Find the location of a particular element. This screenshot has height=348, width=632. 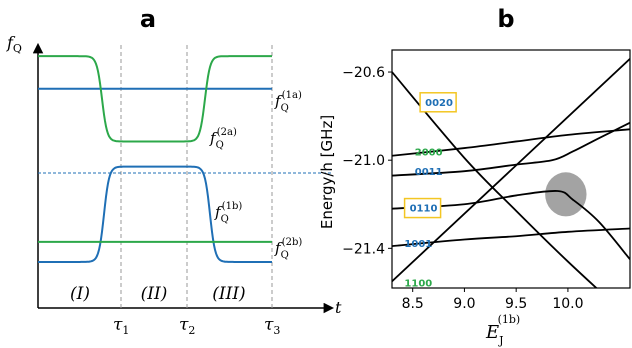

region-III: (III) is located at coordinates (228, 294).